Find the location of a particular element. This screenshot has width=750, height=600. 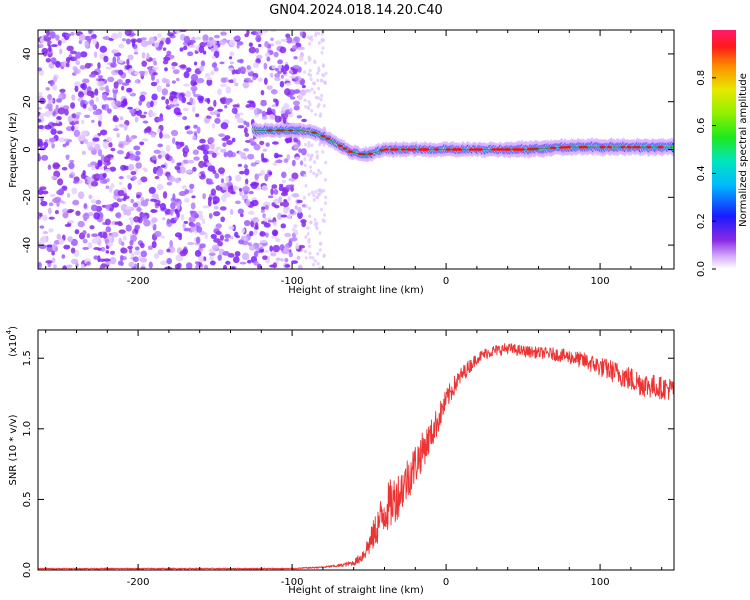

spectrogram-x-axis-label: Height of straight line (km) is located at coordinates (356, 290).